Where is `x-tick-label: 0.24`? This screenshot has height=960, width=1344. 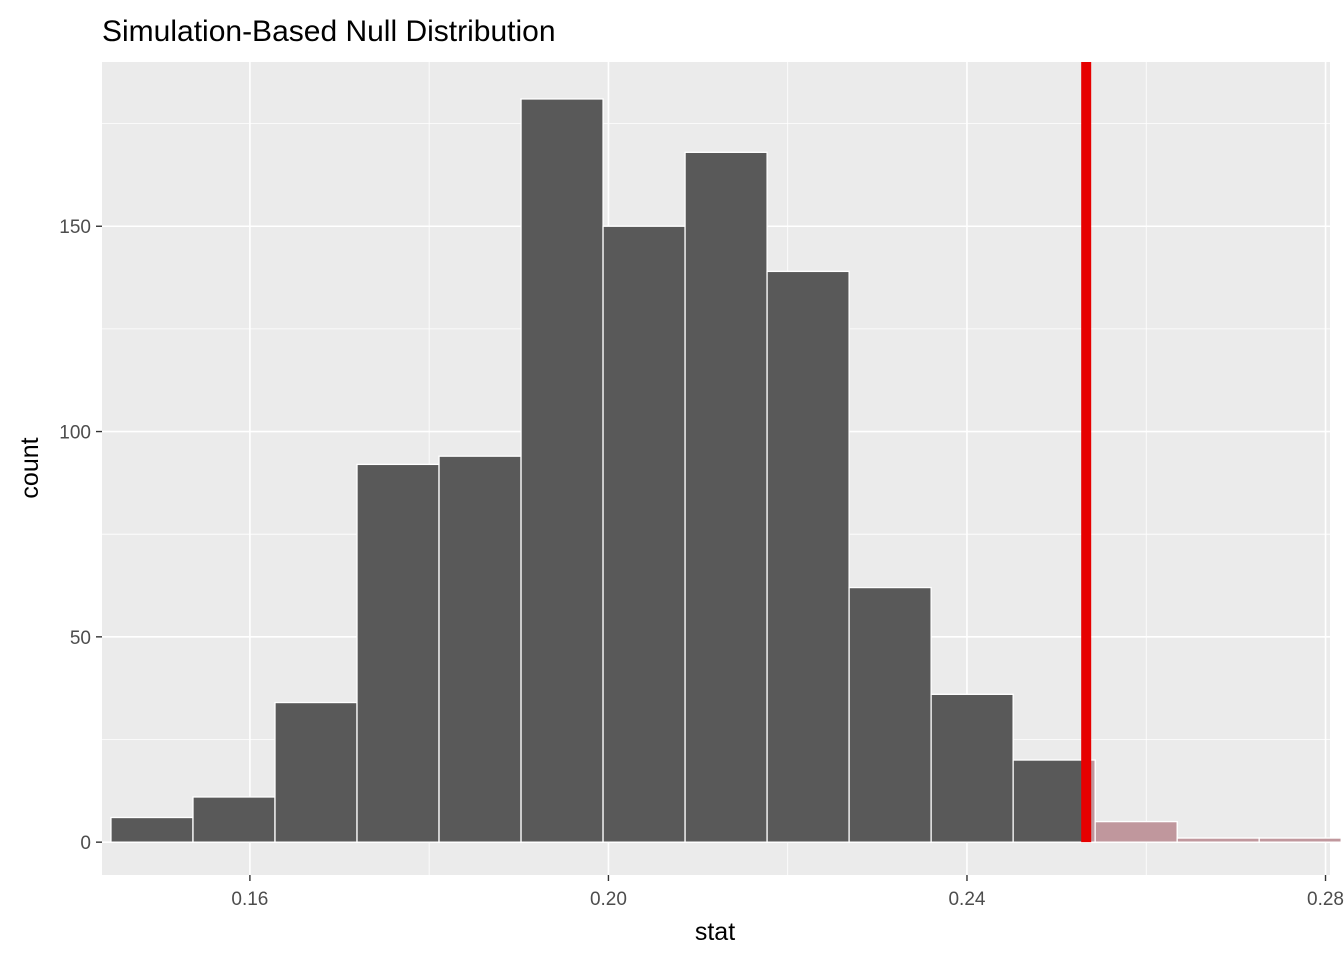 x-tick-label: 0.24 is located at coordinates (966, 899).